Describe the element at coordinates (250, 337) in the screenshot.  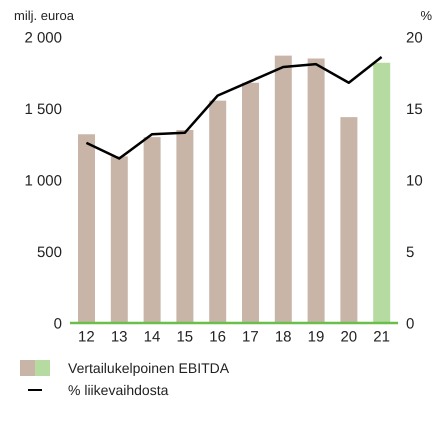
I see `x-tick-label: 17` at that location.